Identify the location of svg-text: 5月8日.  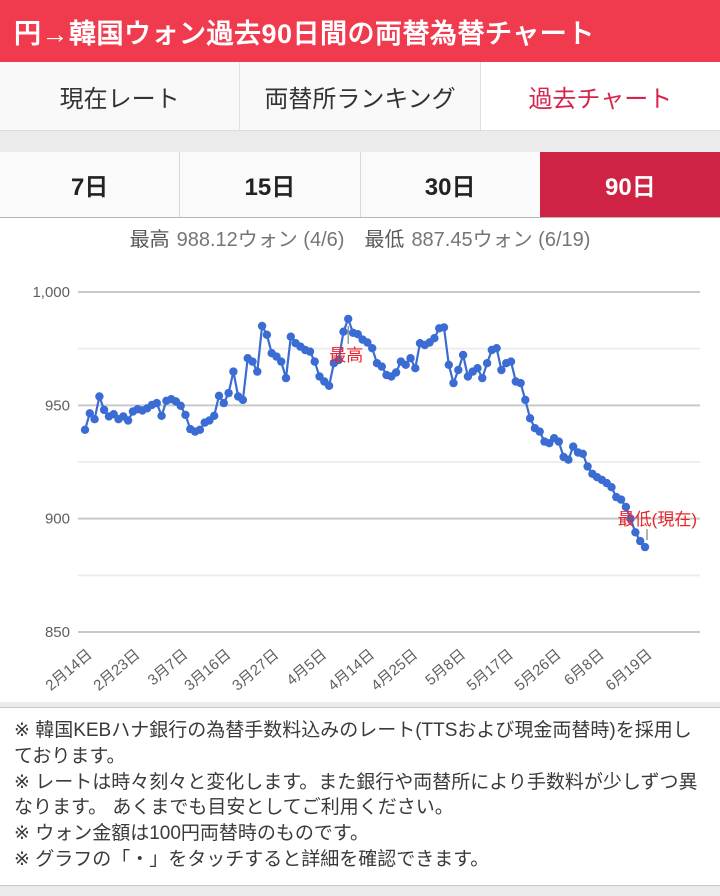
(445, 667).